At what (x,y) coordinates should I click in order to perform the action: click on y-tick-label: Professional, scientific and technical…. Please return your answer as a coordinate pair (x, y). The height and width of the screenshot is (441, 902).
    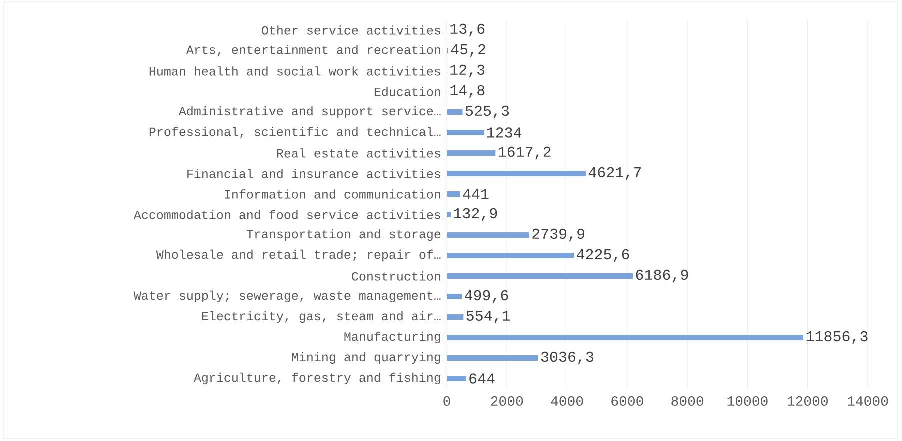
    Looking at the image, I should click on (295, 132).